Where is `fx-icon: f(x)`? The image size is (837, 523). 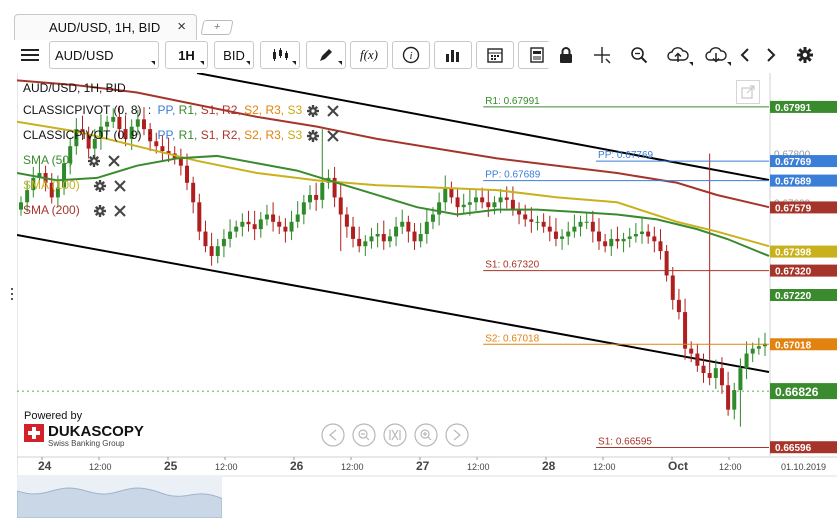 fx-icon: f(x) is located at coordinates (369, 54).